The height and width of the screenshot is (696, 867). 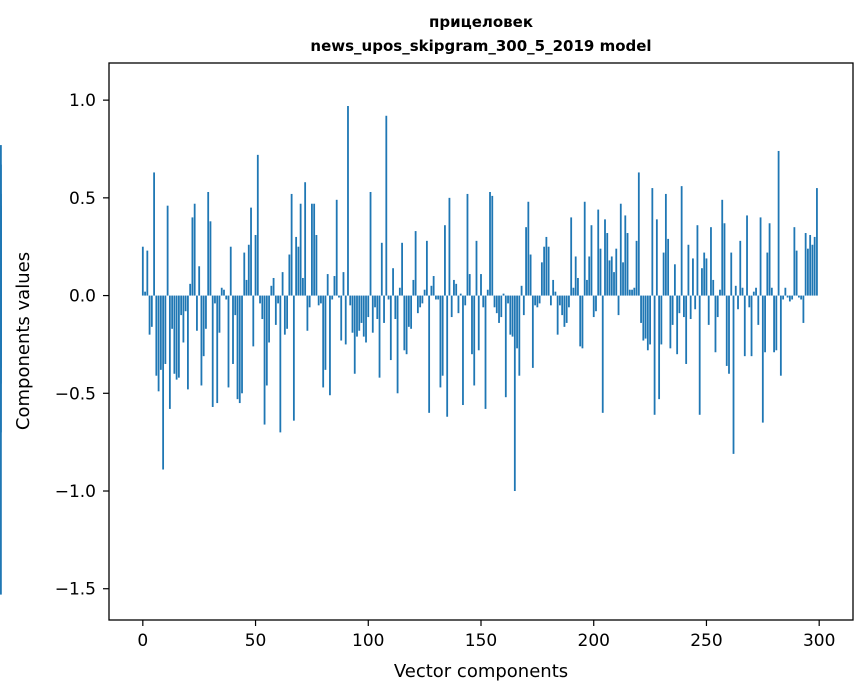 I want to click on x-tick-label: 150, so click(x=481, y=641).